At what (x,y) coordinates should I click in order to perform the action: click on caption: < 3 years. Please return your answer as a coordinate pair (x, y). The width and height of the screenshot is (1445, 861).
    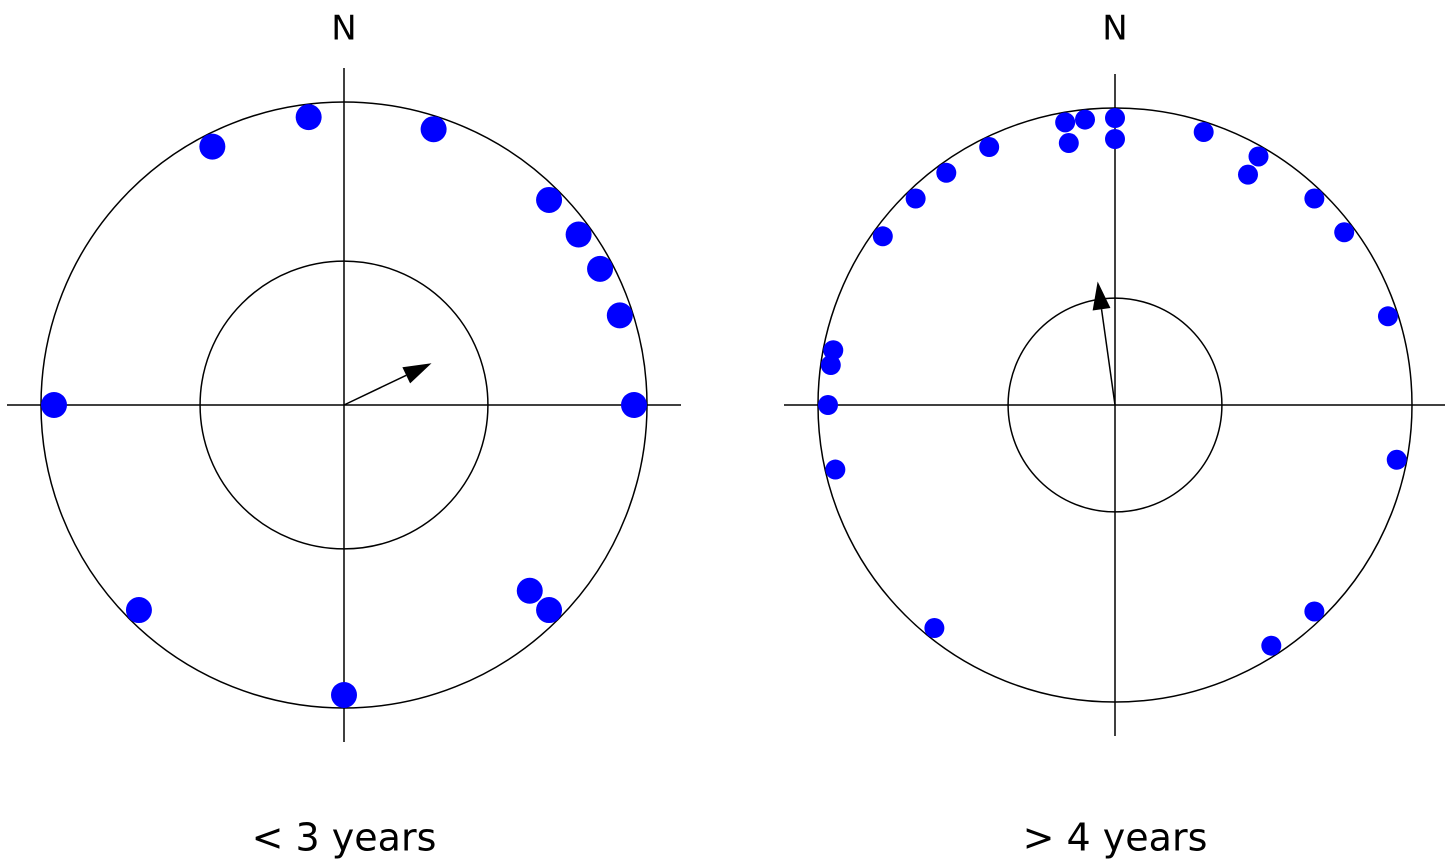
    Looking at the image, I should click on (344, 838).